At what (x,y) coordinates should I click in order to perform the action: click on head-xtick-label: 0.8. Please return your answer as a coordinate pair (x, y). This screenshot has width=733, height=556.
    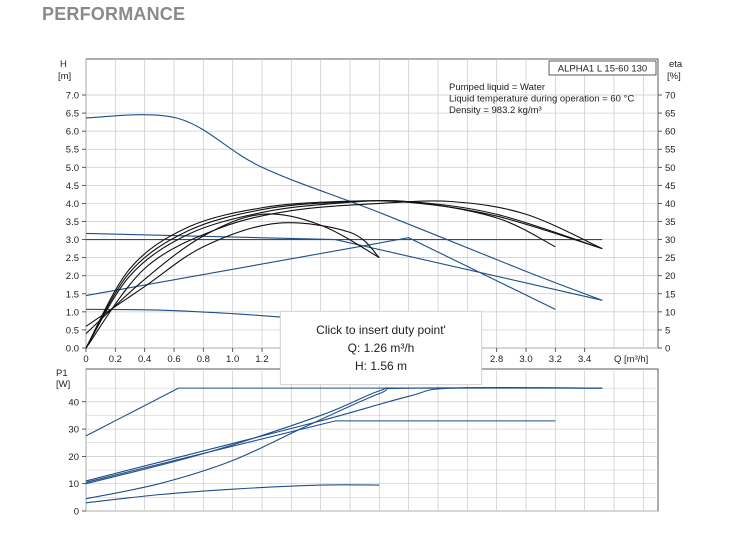
    Looking at the image, I should click on (203, 359).